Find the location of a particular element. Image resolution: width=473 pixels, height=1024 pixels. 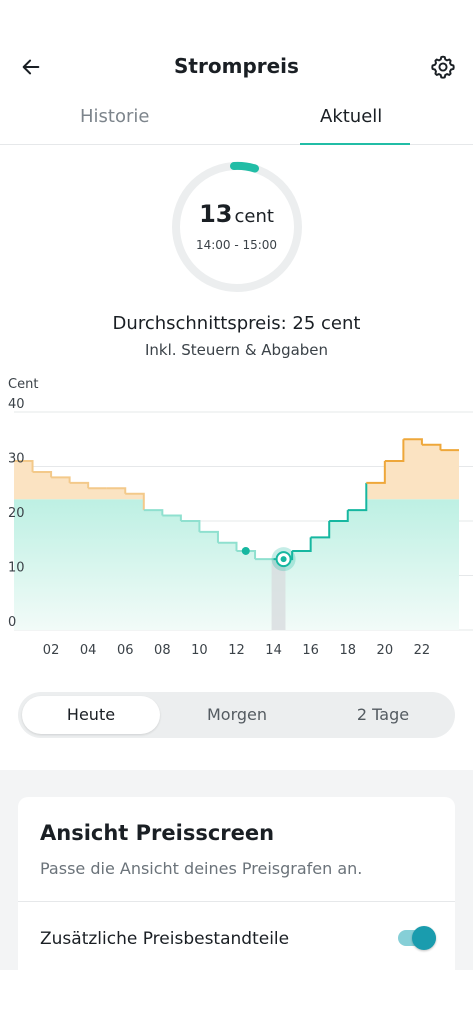

x-tick-label: 14 is located at coordinates (273, 650).